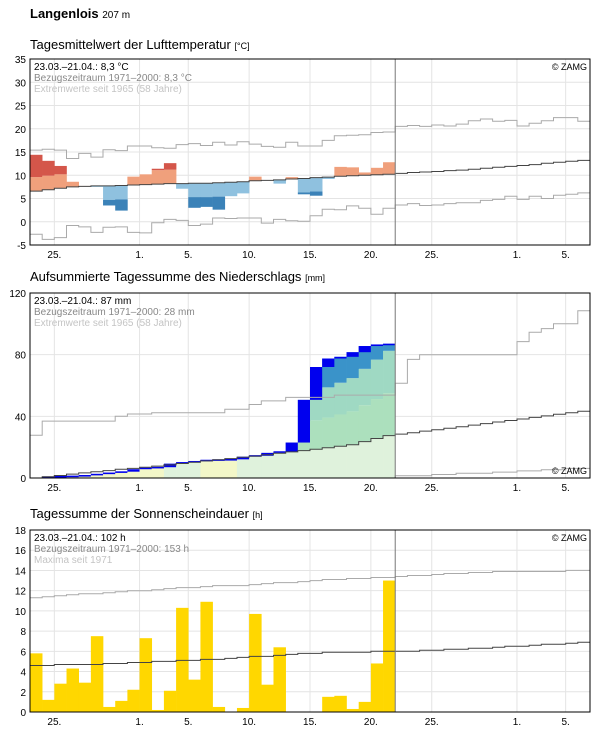 The image size is (596, 732). I want to click on y-tick-label: 20, so click(21, 130).